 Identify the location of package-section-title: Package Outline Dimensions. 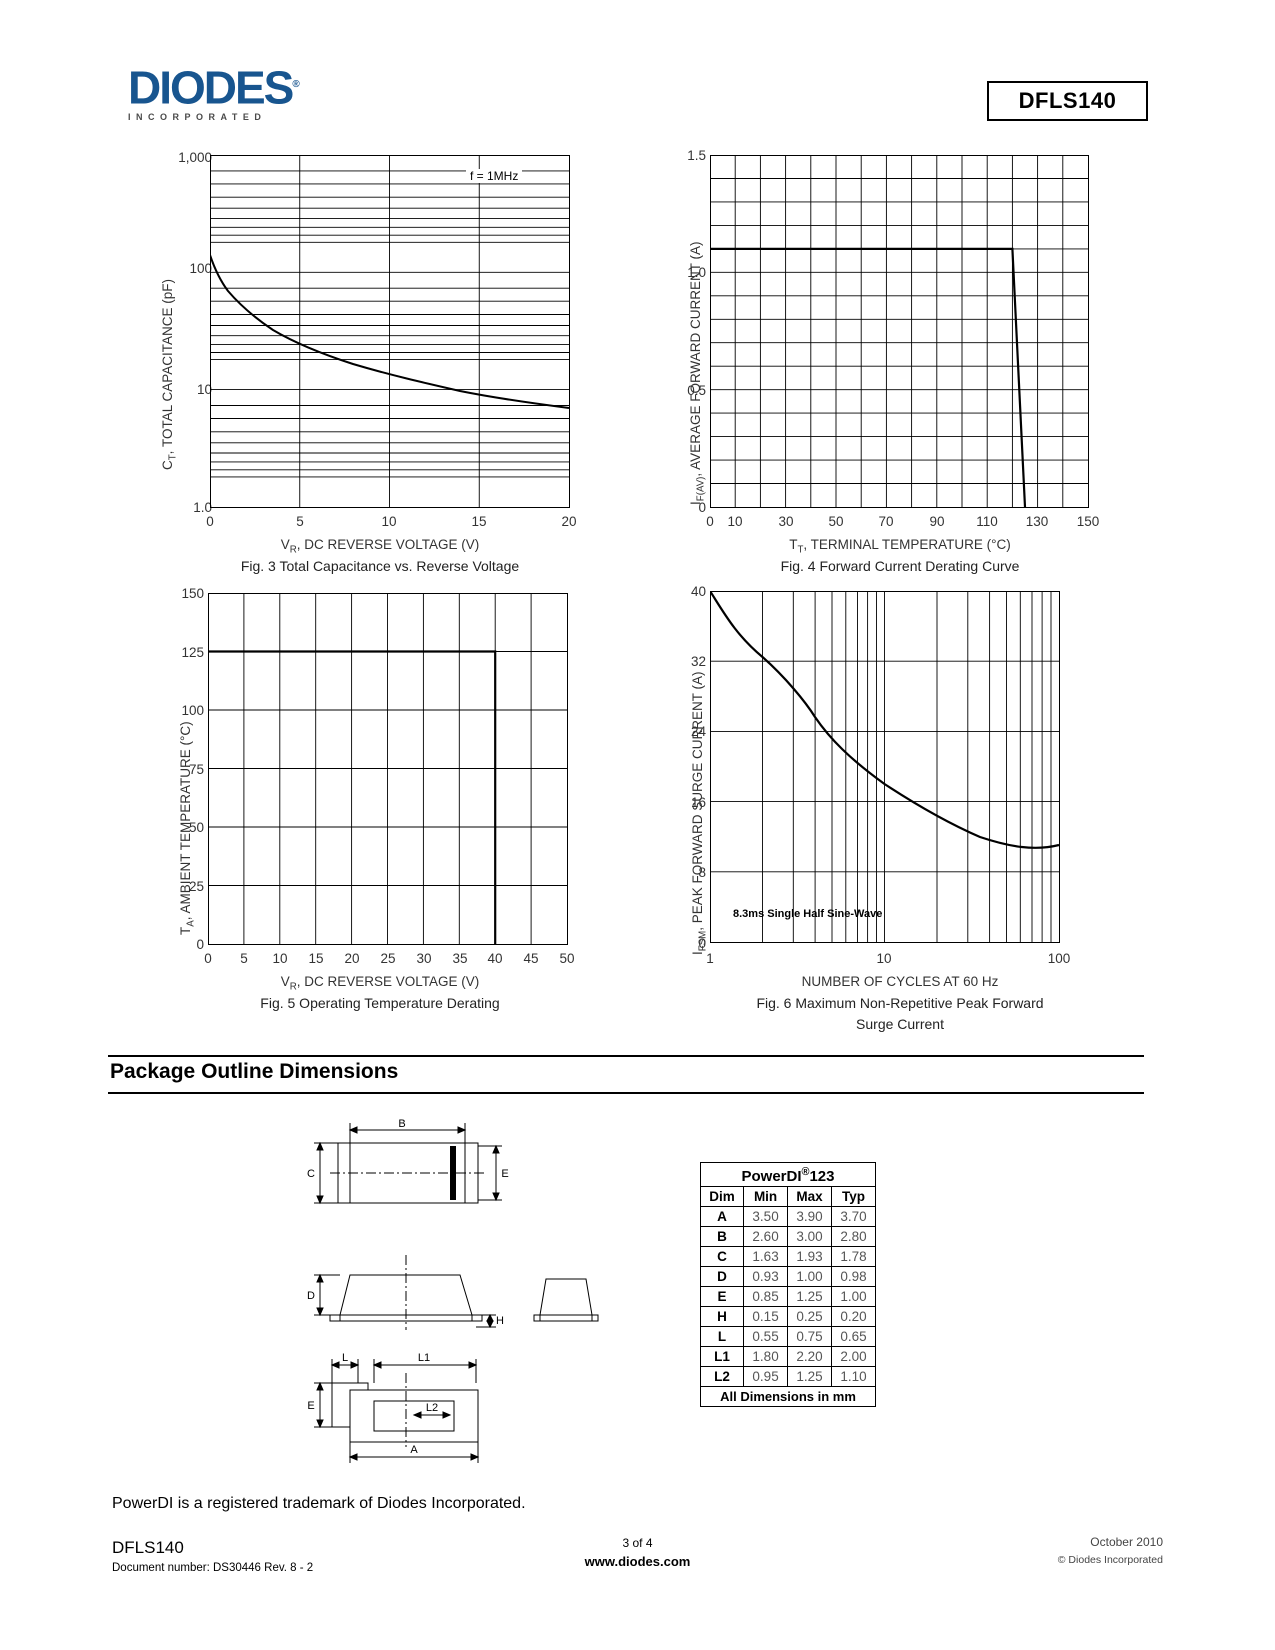
(254, 1071).